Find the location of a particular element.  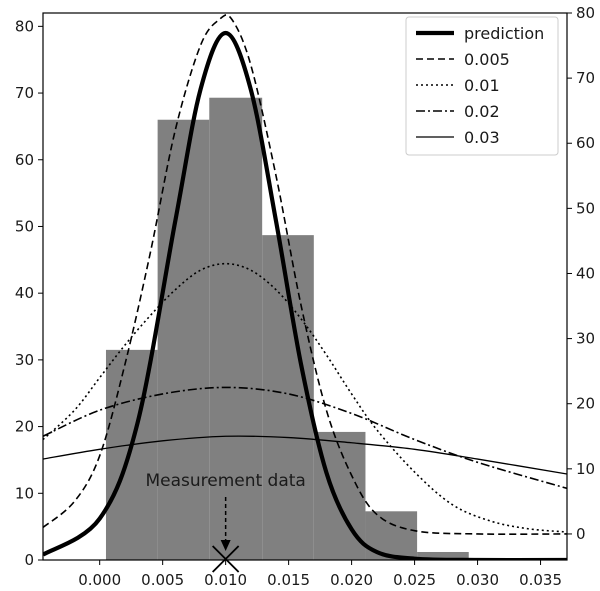

y-right-tick-label: 50 is located at coordinates (585, 208).